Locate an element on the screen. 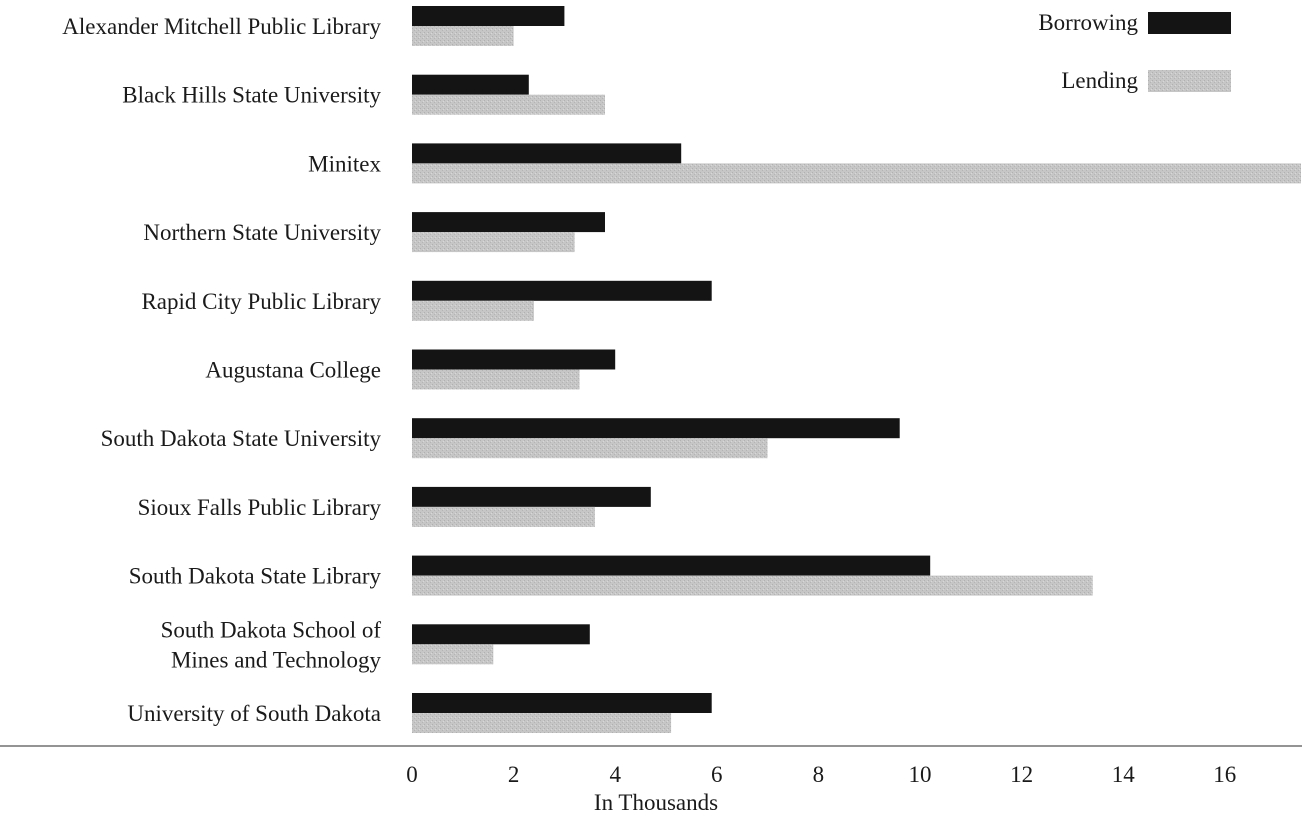 This screenshot has height=817, width=1302. x-tick-label: 12 is located at coordinates (1021, 774).